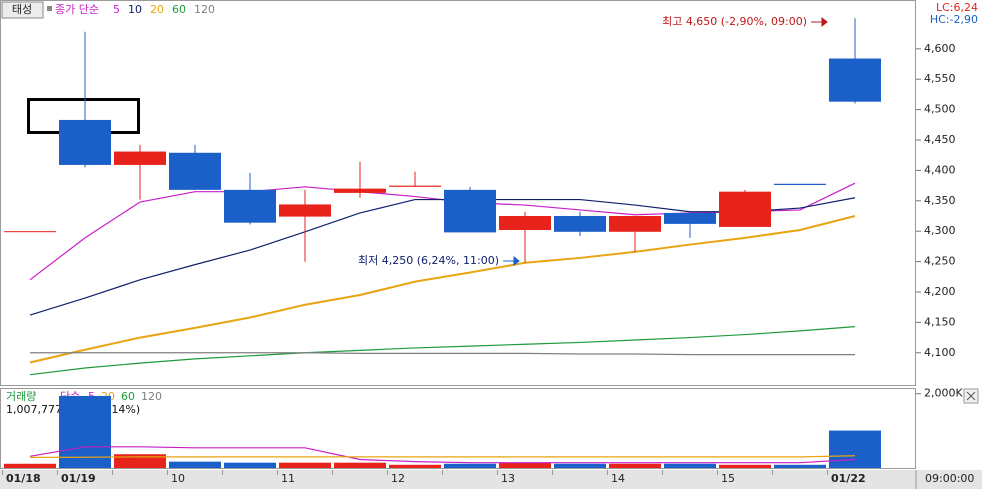  Describe the element at coordinates (135, 9) in the screenshot. I see `legend-entry: 10` at that location.